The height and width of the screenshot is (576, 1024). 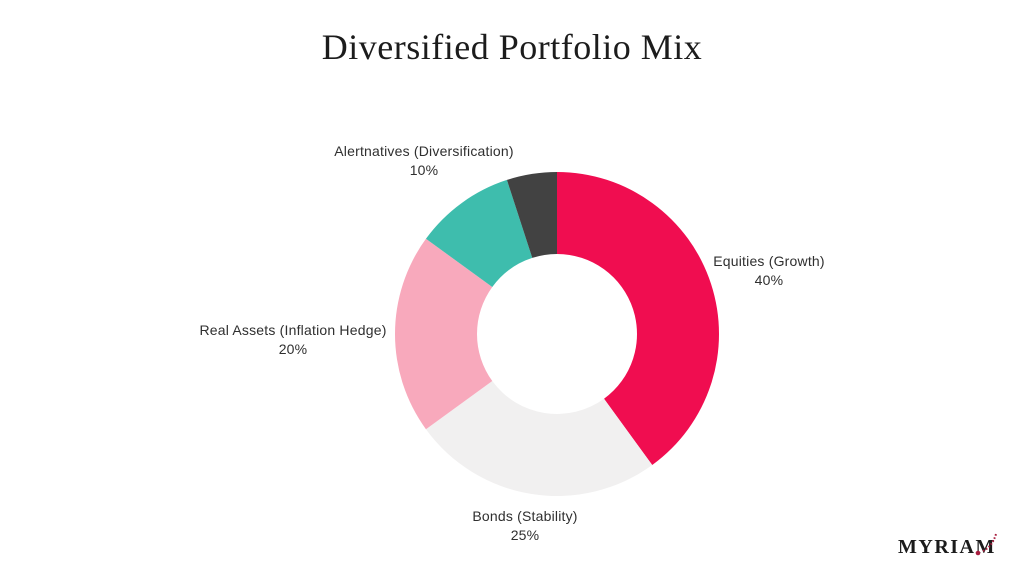 I want to click on segment-name: Alertnatives (Diversification), so click(x=424, y=151).